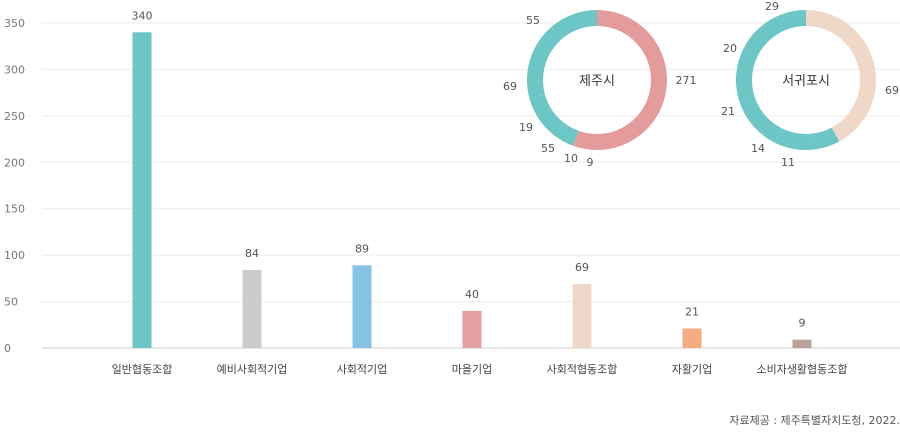  I want to click on category-label: 일반협동조합, so click(142, 369).